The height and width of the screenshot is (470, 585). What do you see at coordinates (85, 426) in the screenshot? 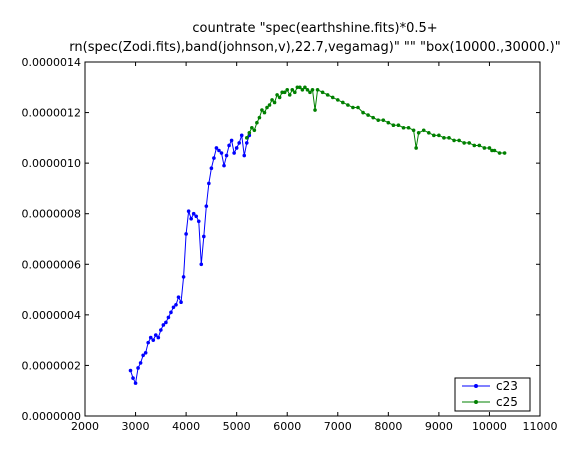
I see `x-tick-label: 2000` at bounding box center [85, 426].